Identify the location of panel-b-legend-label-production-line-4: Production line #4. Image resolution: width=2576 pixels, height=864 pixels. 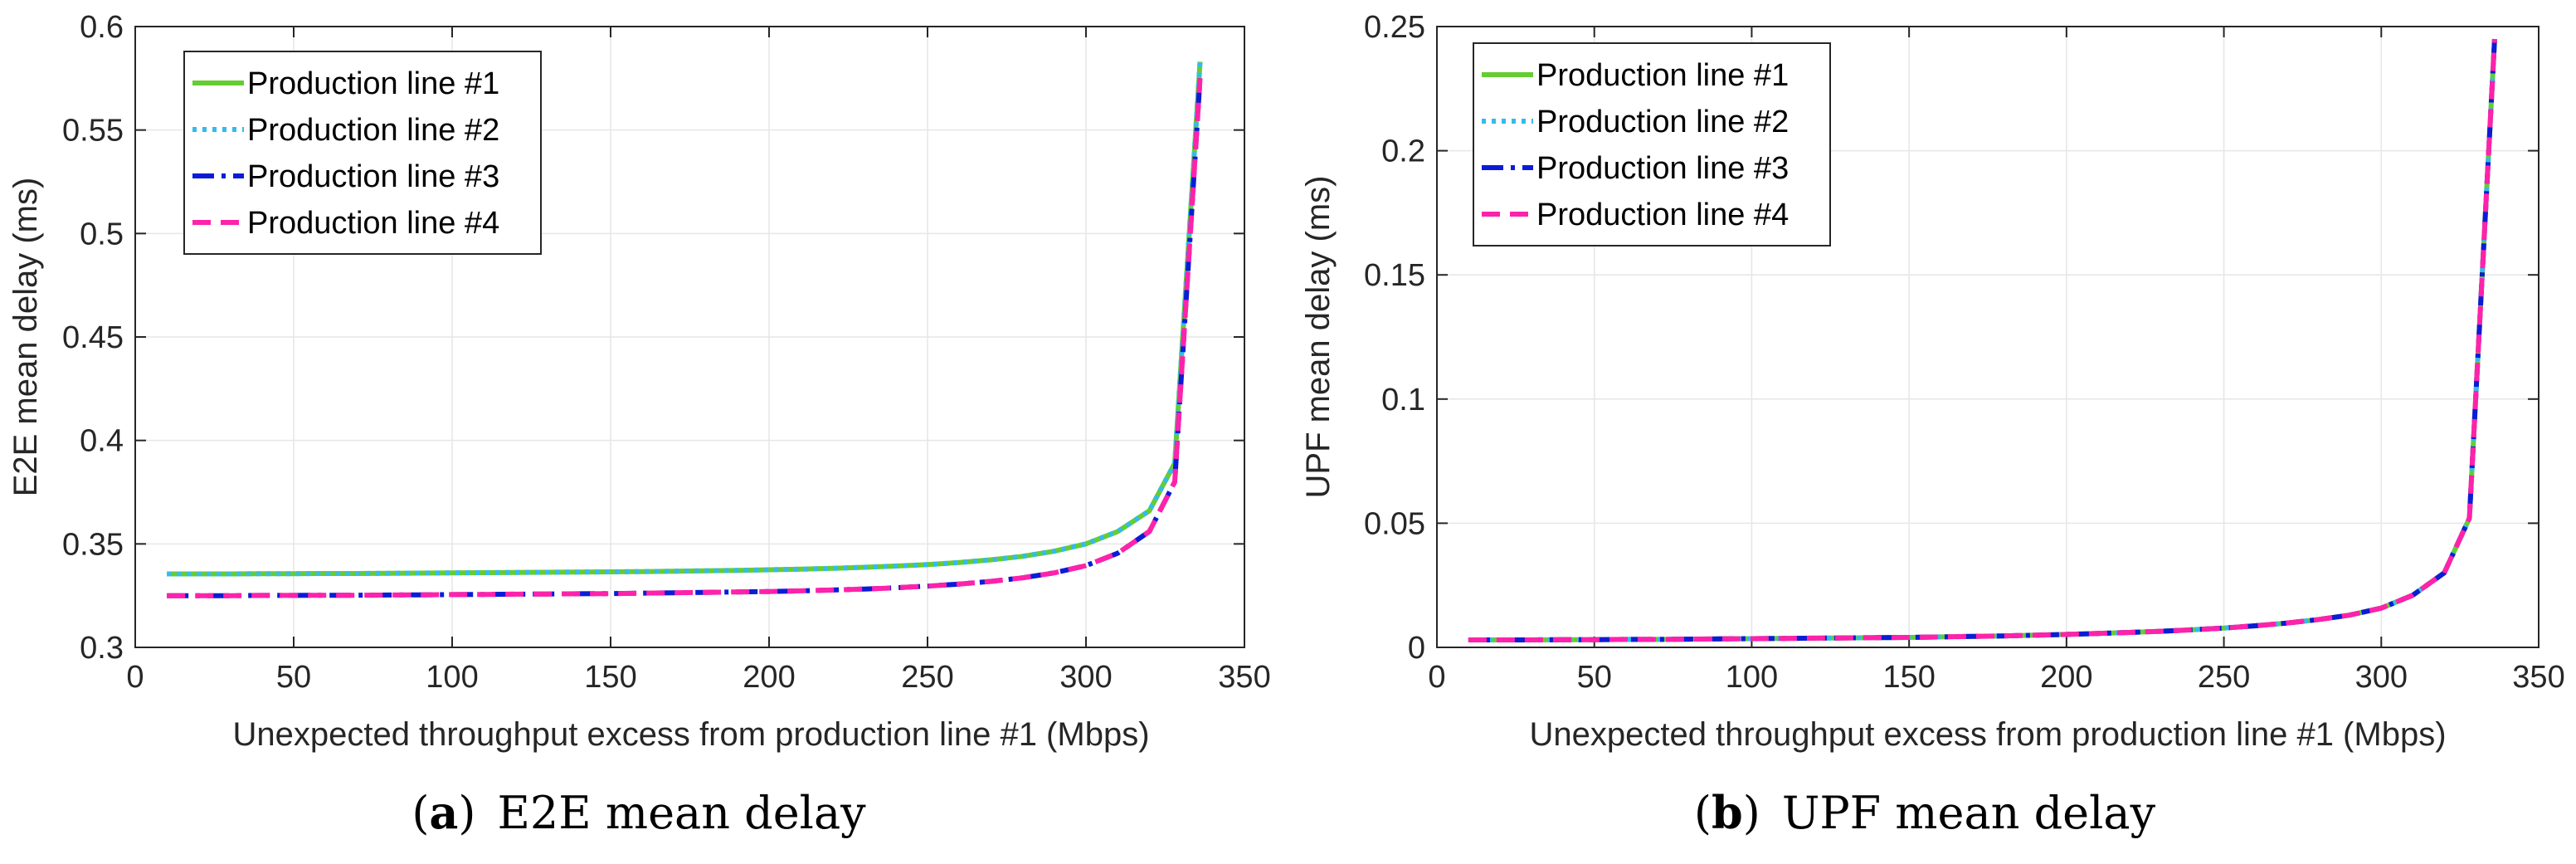
(1662, 215).